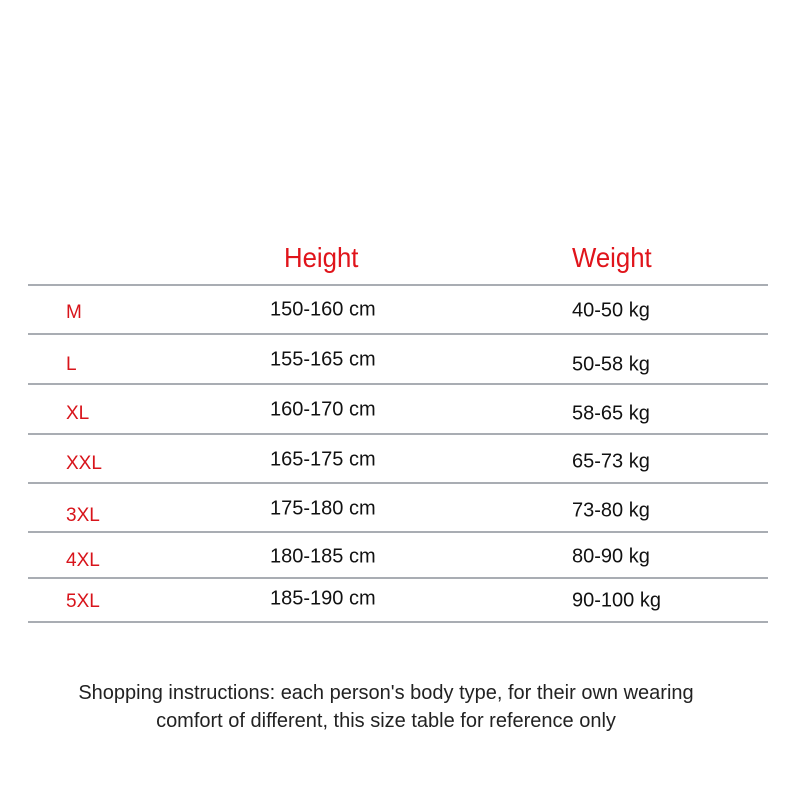 The height and width of the screenshot is (800, 800). What do you see at coordinates (611, 364) in the screenshot?
I see `weight-range: 50-58 kg` at bounding box center [611, 364].